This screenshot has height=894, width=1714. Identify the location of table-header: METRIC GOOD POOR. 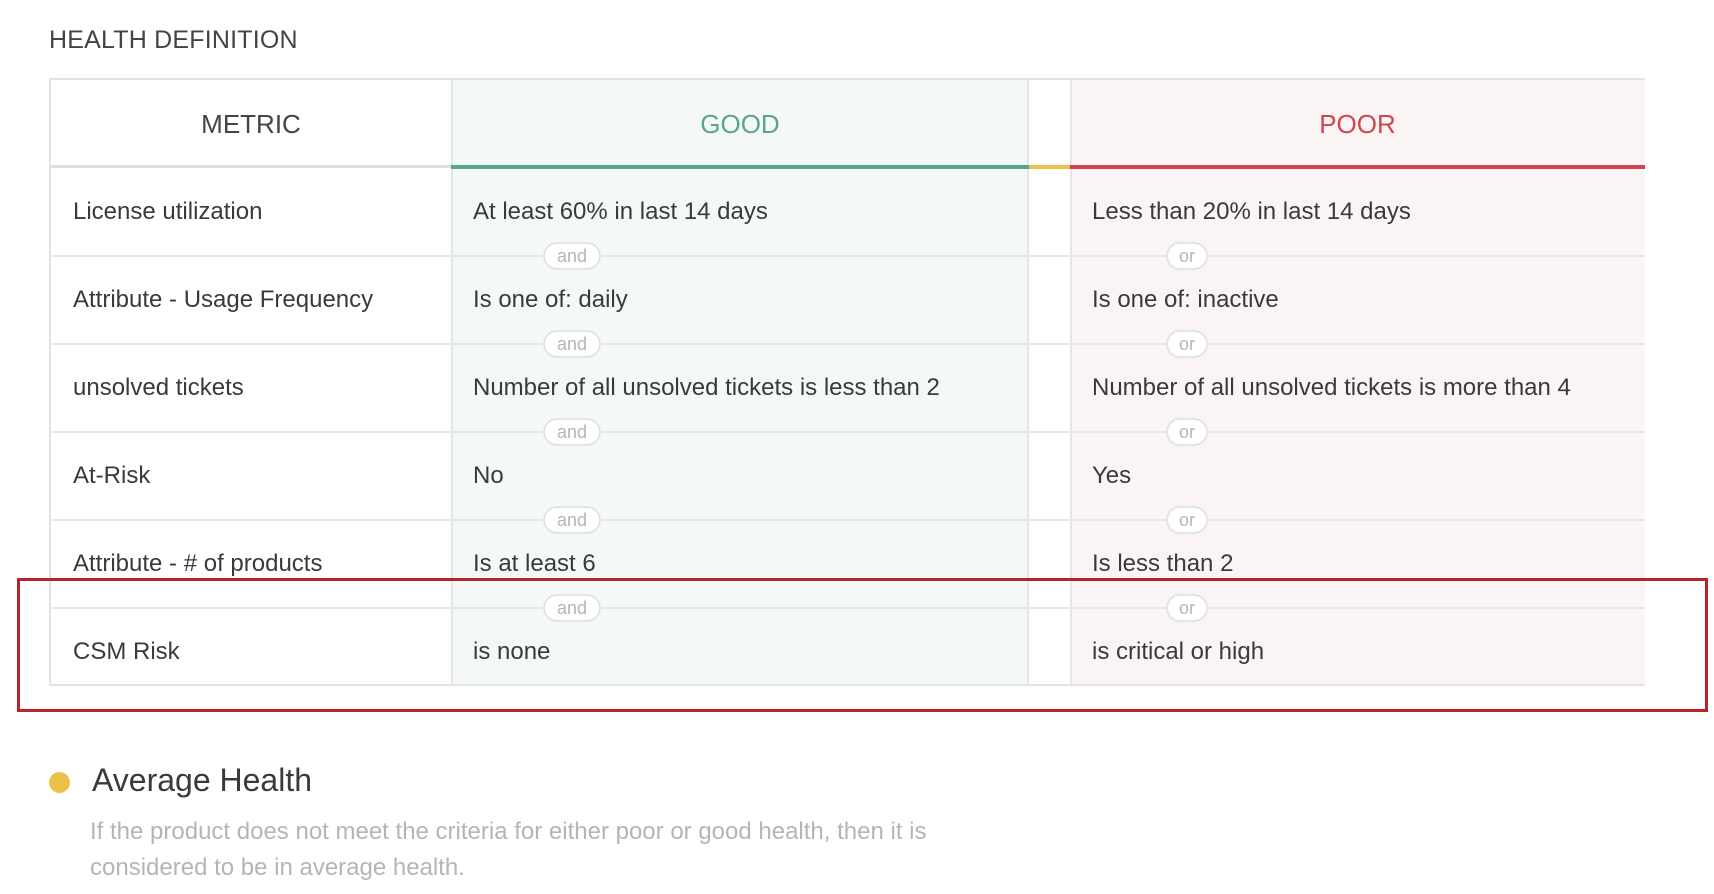
(848, 124).